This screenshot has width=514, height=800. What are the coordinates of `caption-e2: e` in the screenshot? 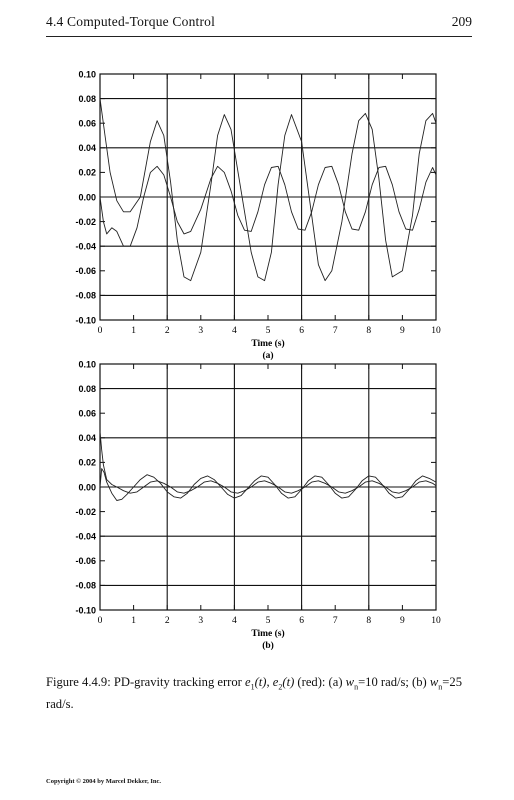 It's located at (275, 682).